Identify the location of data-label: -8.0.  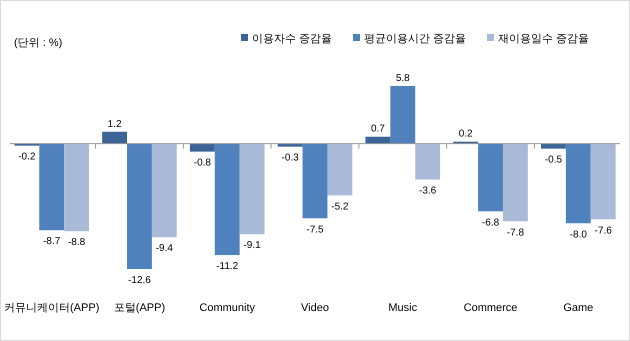
(579, 234).